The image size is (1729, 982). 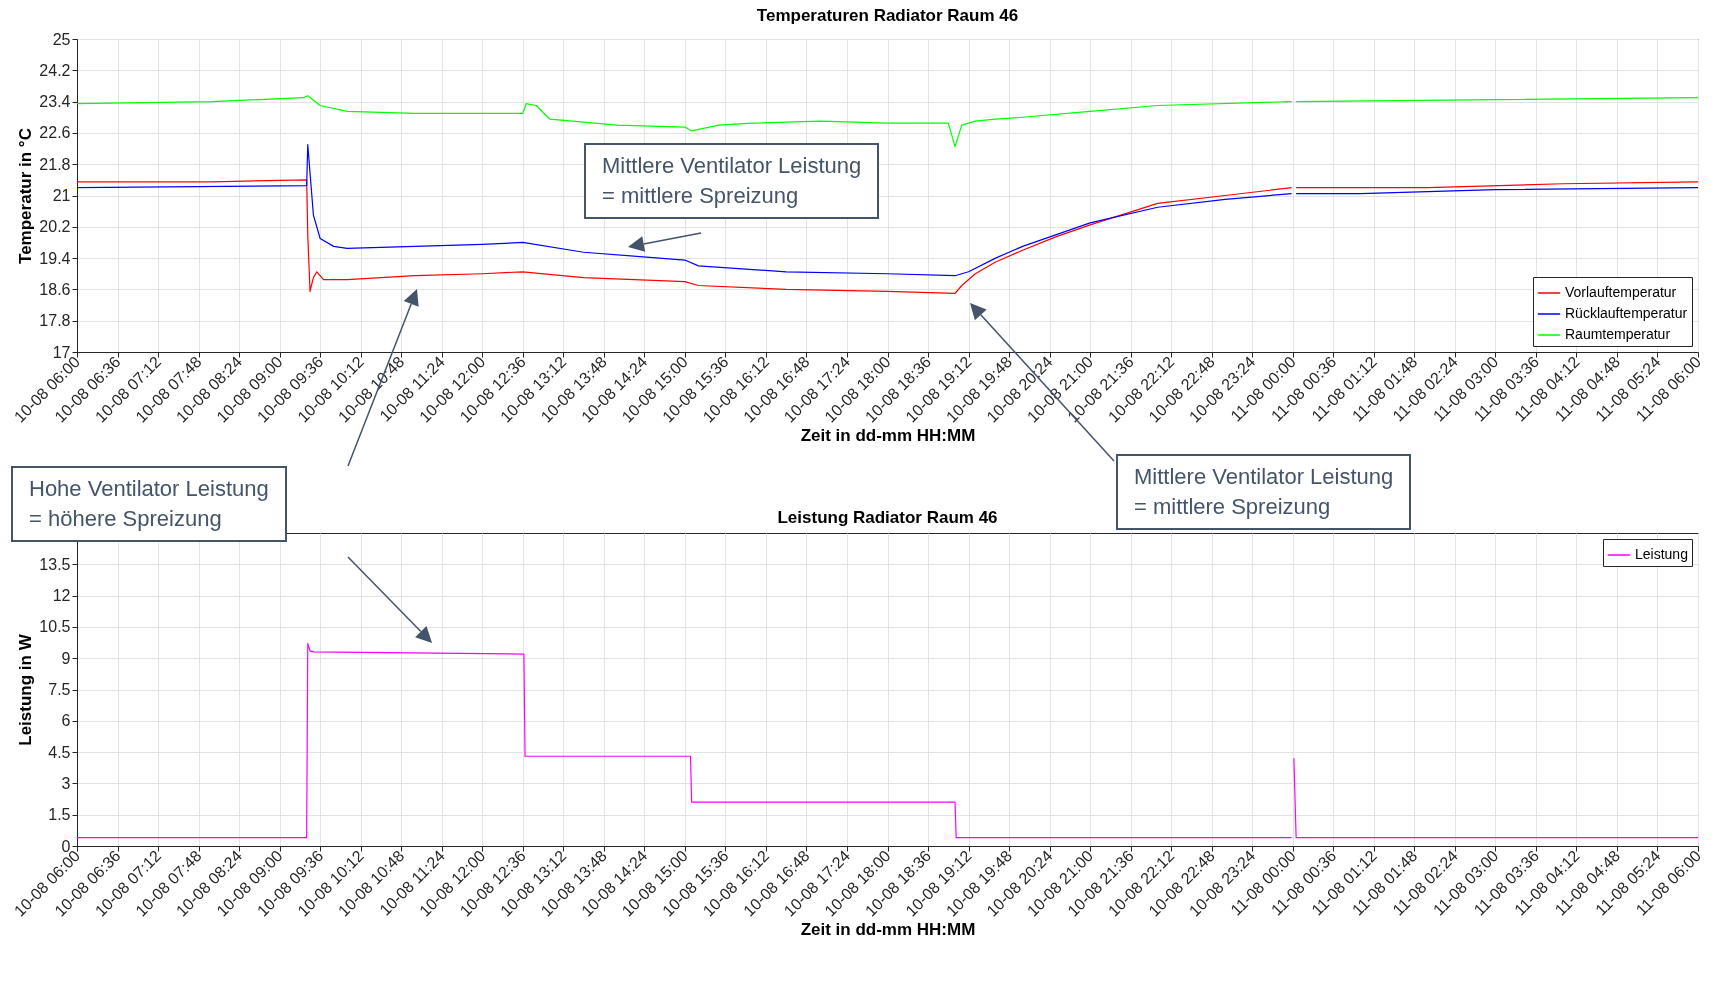 I want to click on y-tick-label: 23.4, so click(x=55, y=102).